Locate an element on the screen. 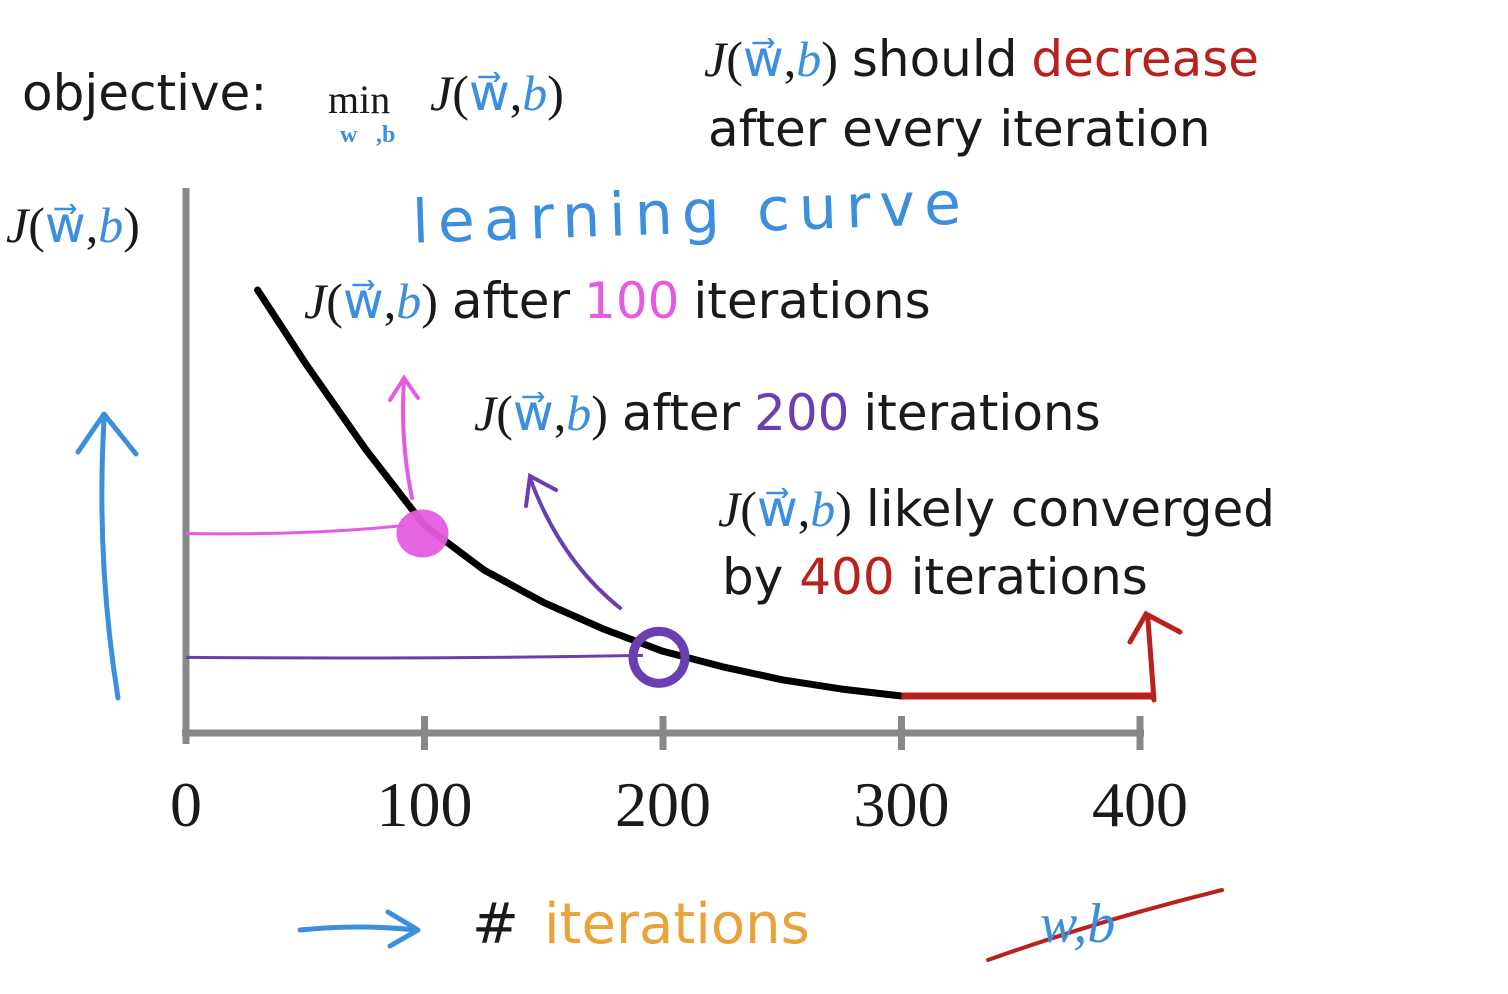 This screenshot has height=994, width=1508. annotation-200-iterations: J(w⃗,b) after 200 iterations is located at coordinates (787, 413).